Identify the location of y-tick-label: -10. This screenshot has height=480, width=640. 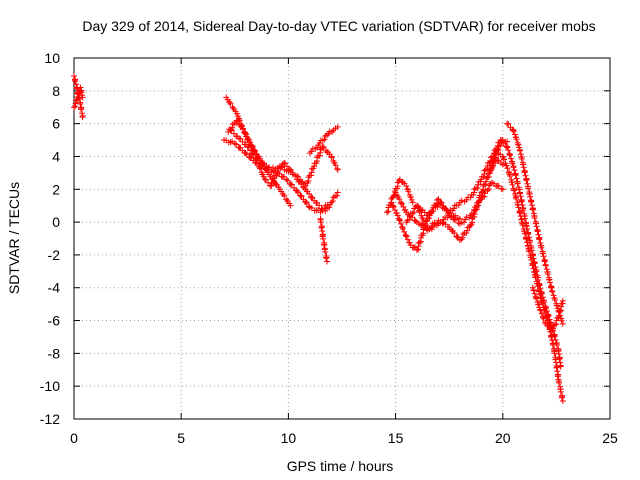
(50, 386).